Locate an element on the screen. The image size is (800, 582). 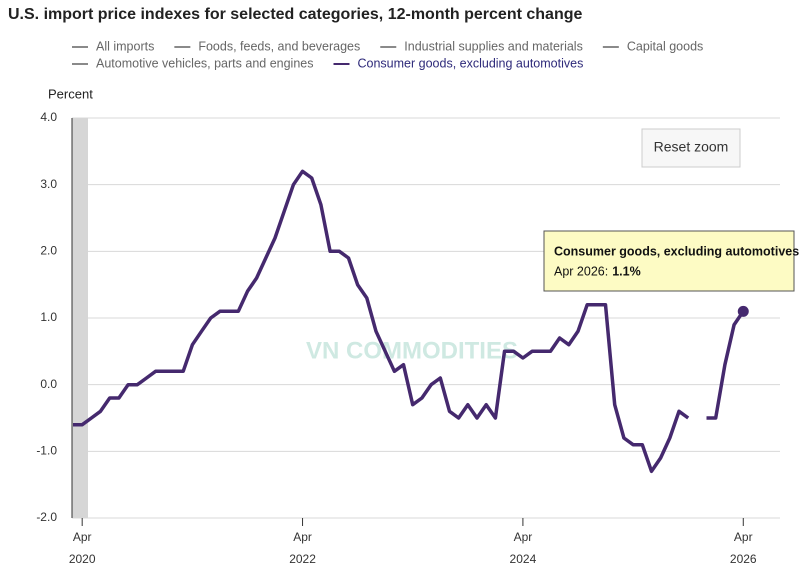
legend-label: All imports is located at coordinates (125, 46).